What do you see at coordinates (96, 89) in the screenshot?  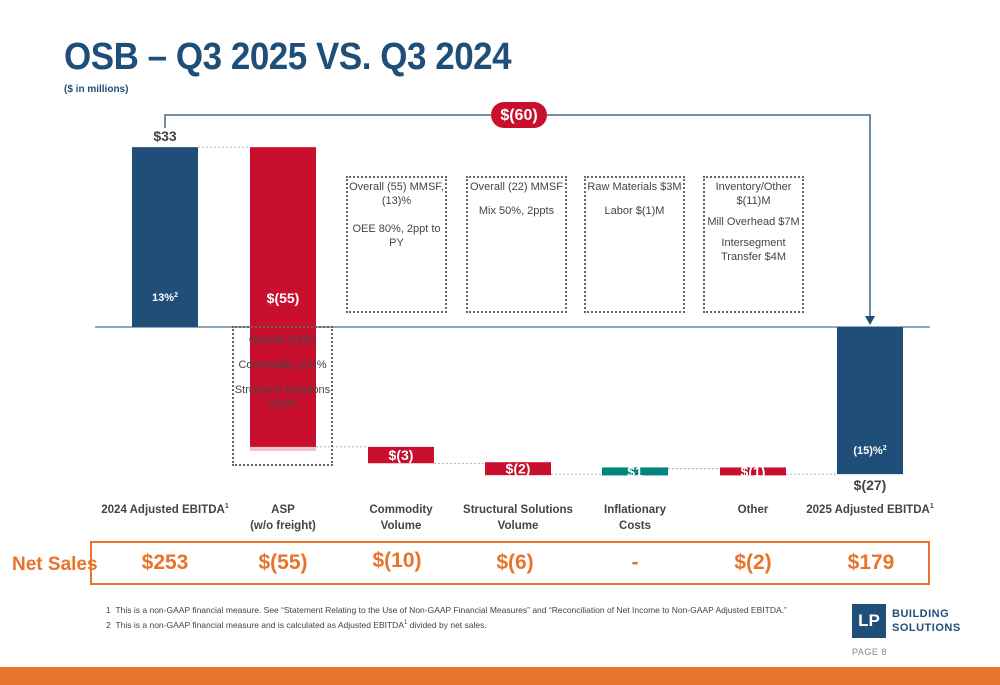 I see `page-subtitle: ($ in millions)` at bounding box center [96, 89].